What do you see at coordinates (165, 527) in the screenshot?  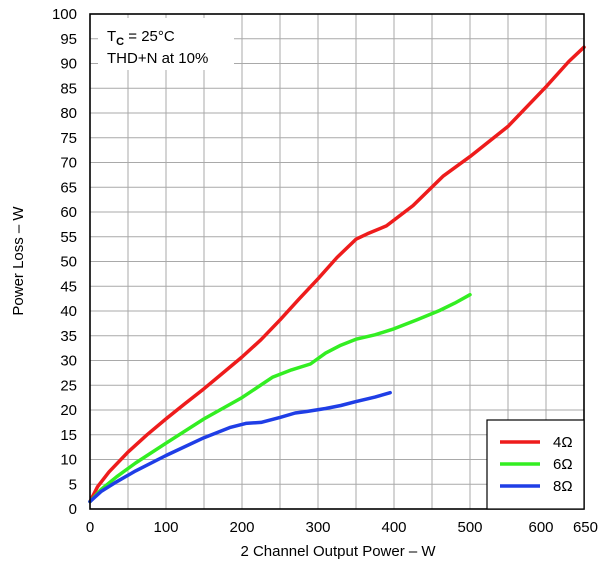 I see `x-tick-label: 100` at bounding box center [165, 527].